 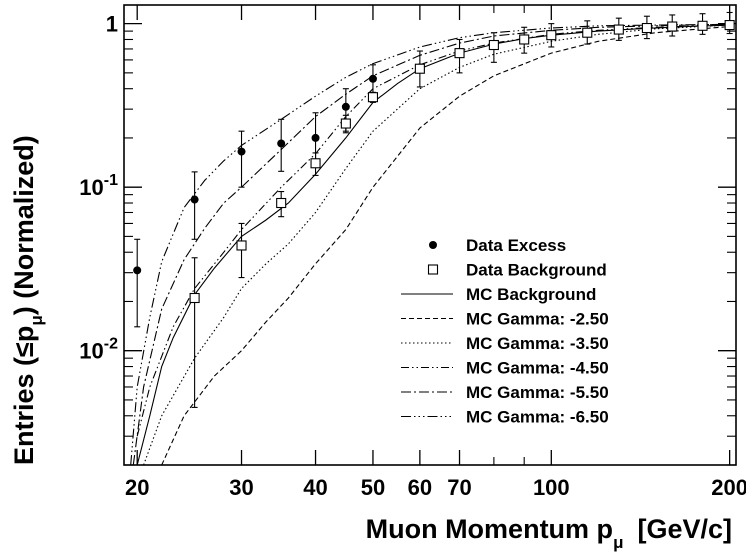 I want to click on y-tick-label: 10⁻², so click(x=98, y=350).